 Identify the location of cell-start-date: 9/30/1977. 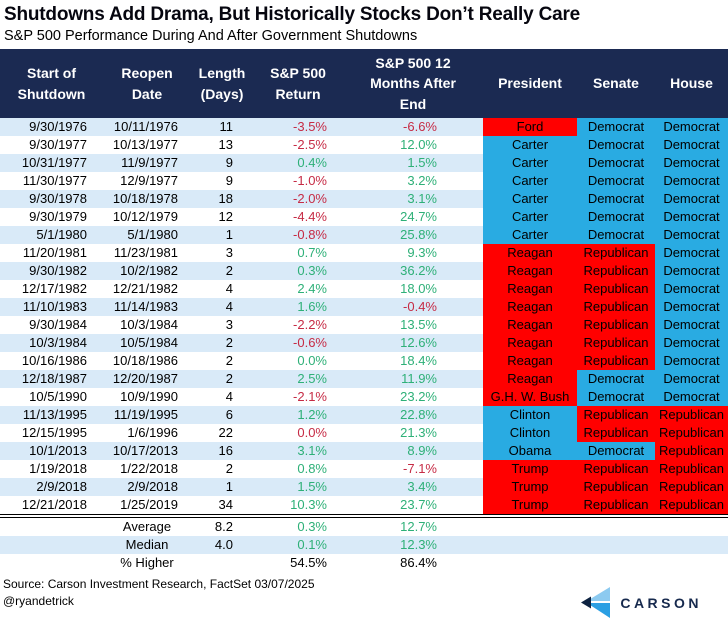
(58, 144).